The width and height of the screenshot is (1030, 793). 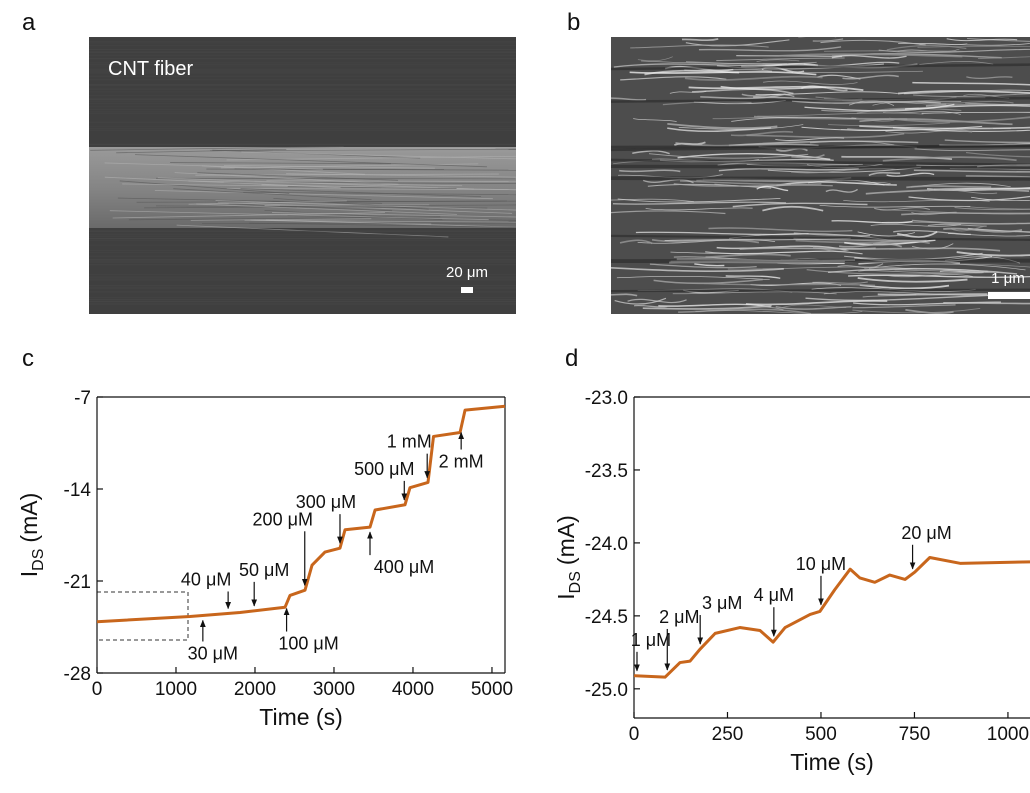 What do you see at coordinates (651, 640) in the screenshot?
I see `annotation: 1 μM` at bounding box center [651, 640].